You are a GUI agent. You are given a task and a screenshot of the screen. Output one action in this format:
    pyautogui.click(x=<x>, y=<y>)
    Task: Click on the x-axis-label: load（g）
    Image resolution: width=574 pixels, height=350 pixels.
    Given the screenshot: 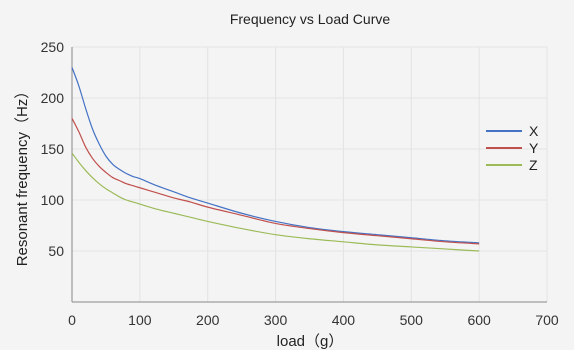 What is the action you would take?
    pyautogui.click(x=310, y=341)
    